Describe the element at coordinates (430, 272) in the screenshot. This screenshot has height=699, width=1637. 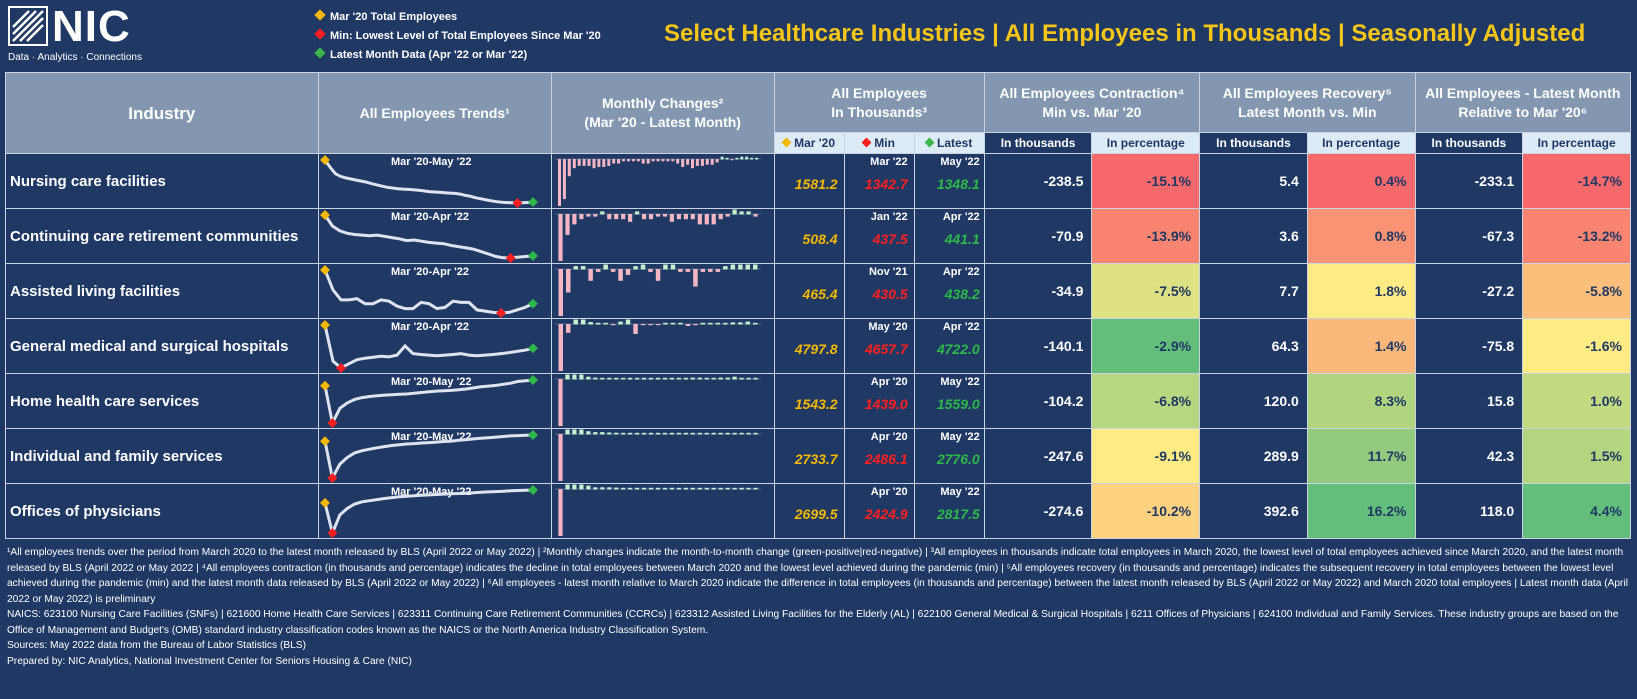
I see `trend-period-label: Mar '20-Apr '22` at that location.